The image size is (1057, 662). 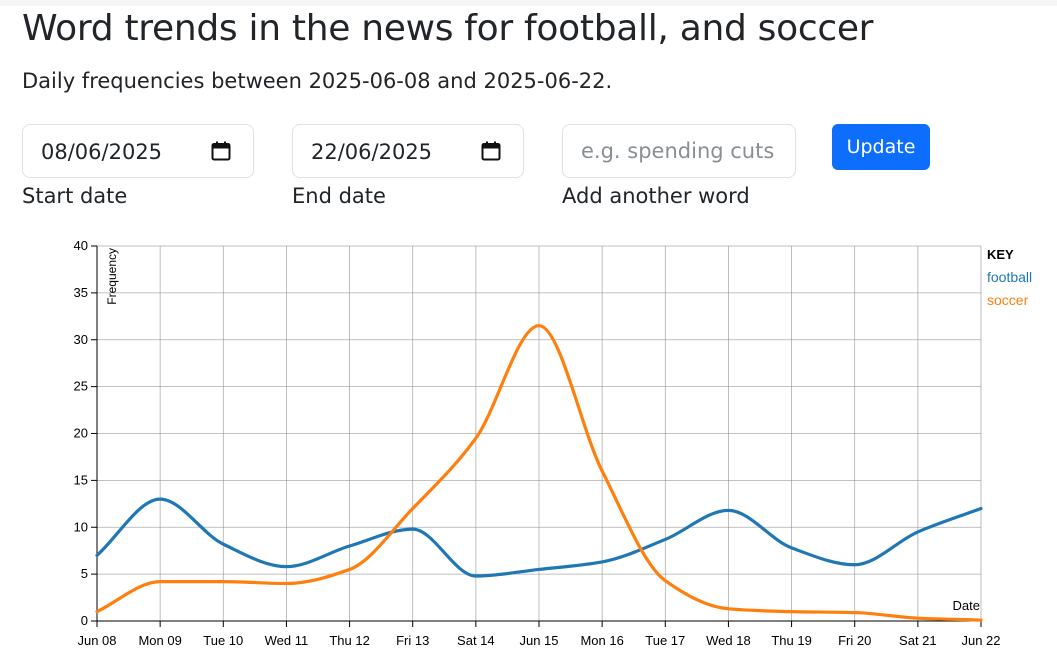 I want to click on end-date-input: 22/06/2025, so click(x=408, y=151).